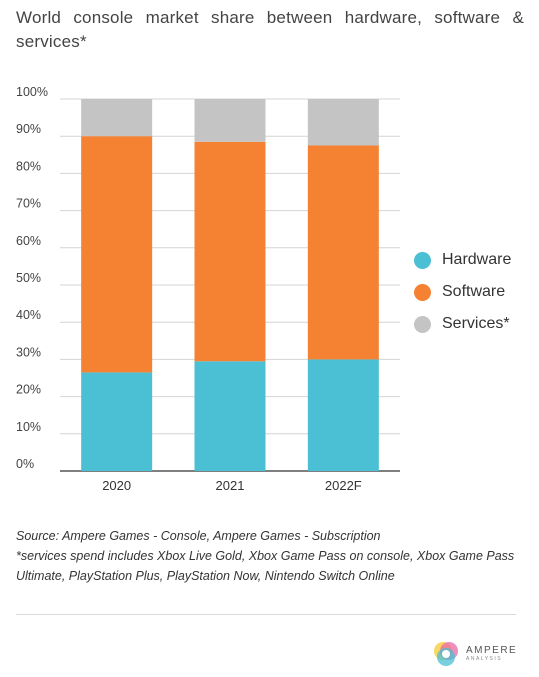 This screenshot has height=677, width=539. What do you see at coordinates (266, 614) in the screenshot?
I see `divider` at bounding box center [266, 614].